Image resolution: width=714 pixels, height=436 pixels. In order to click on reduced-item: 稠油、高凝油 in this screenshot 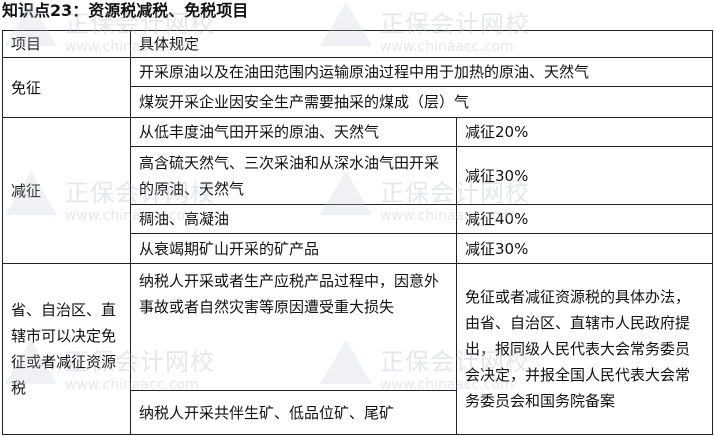, I will do `click(293, 219)`.